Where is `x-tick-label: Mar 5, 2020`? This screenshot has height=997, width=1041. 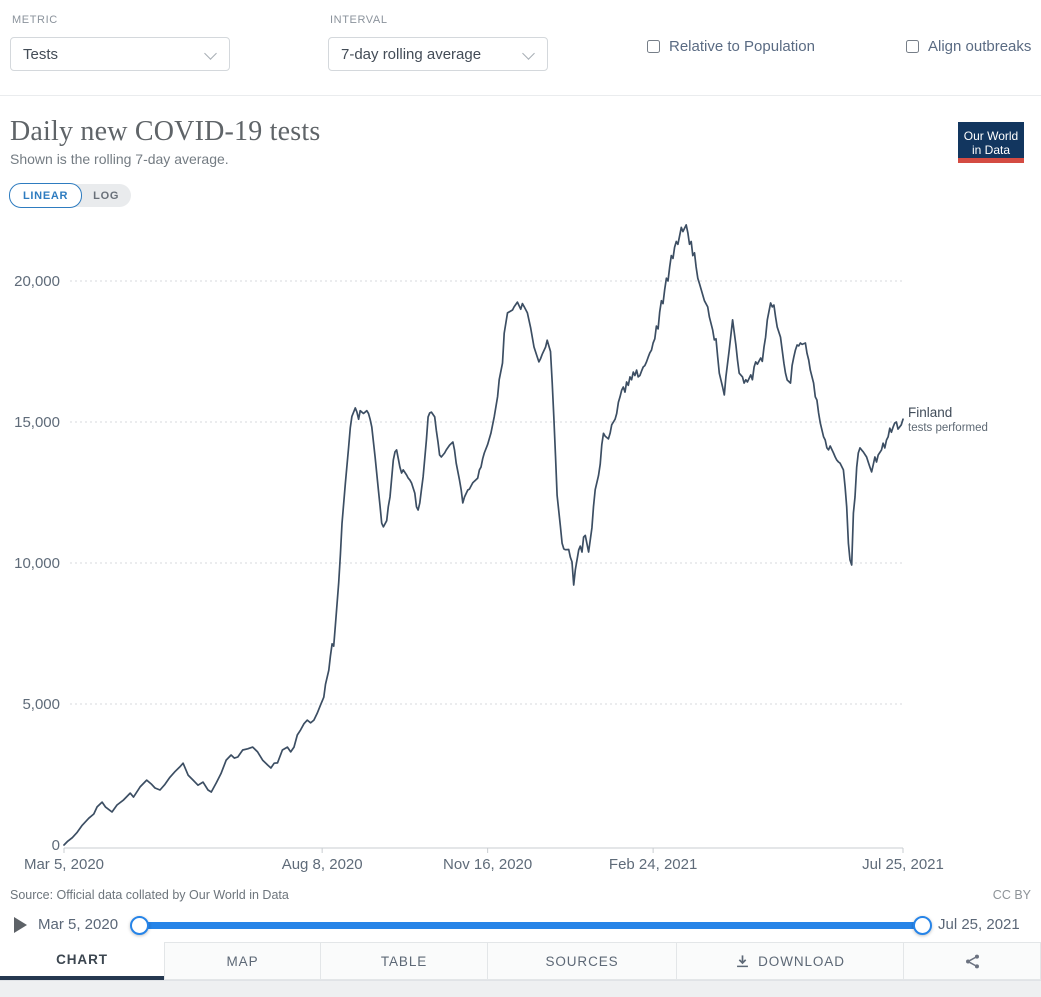 x-tick-label: Mar 5, 2020 is located at coordinates (64, 864).